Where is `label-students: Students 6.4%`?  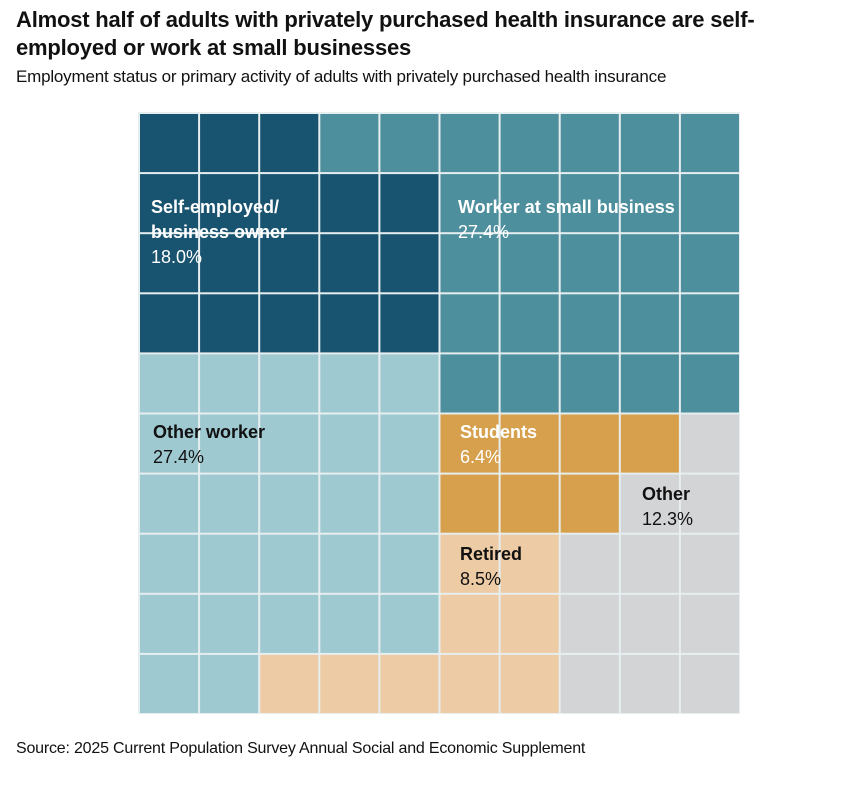 label-students: Students 6.4% is located at coordinates (498, 445).